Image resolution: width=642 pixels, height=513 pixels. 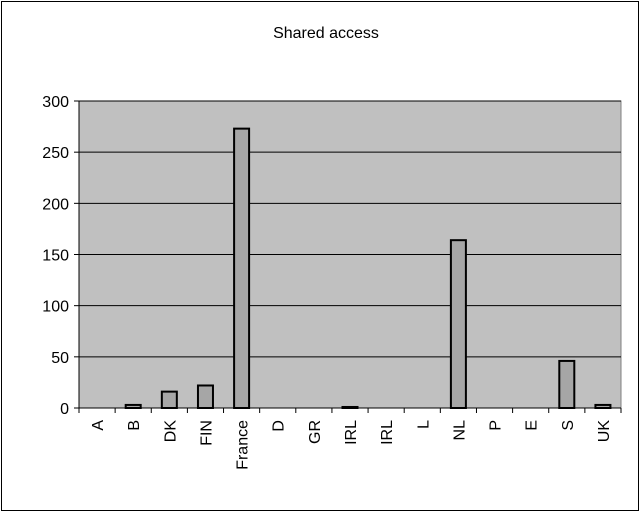 What do you see at coordinates (55, 153) in the screenshot?
I see `y-tick-label: 250` at bounding box center [55, 153].